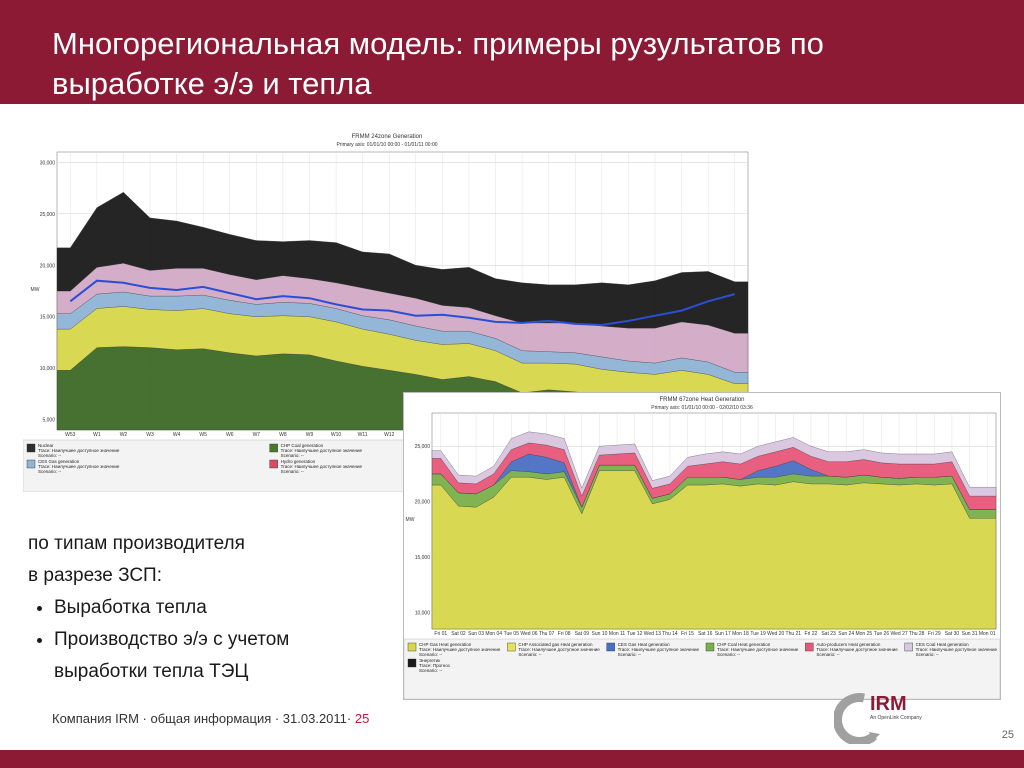 This screenshot has height=768, width=1024. Describe the element at coordinates (775, 634) in the screenshot. I see `x-tick-label: Wed 20` at that location.